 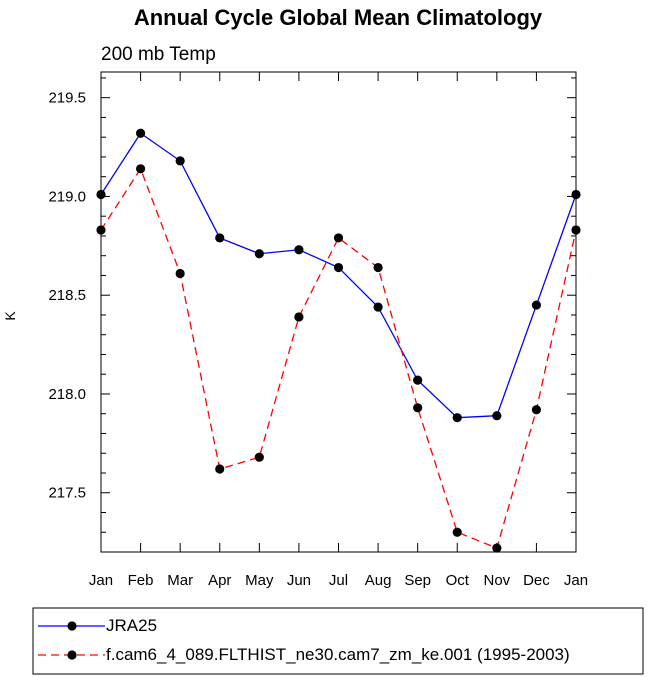 What do you see at coordinates (417, 580) in the screenshot?
I see `x-tick-label: Sep` at bounding box center [417, 580].